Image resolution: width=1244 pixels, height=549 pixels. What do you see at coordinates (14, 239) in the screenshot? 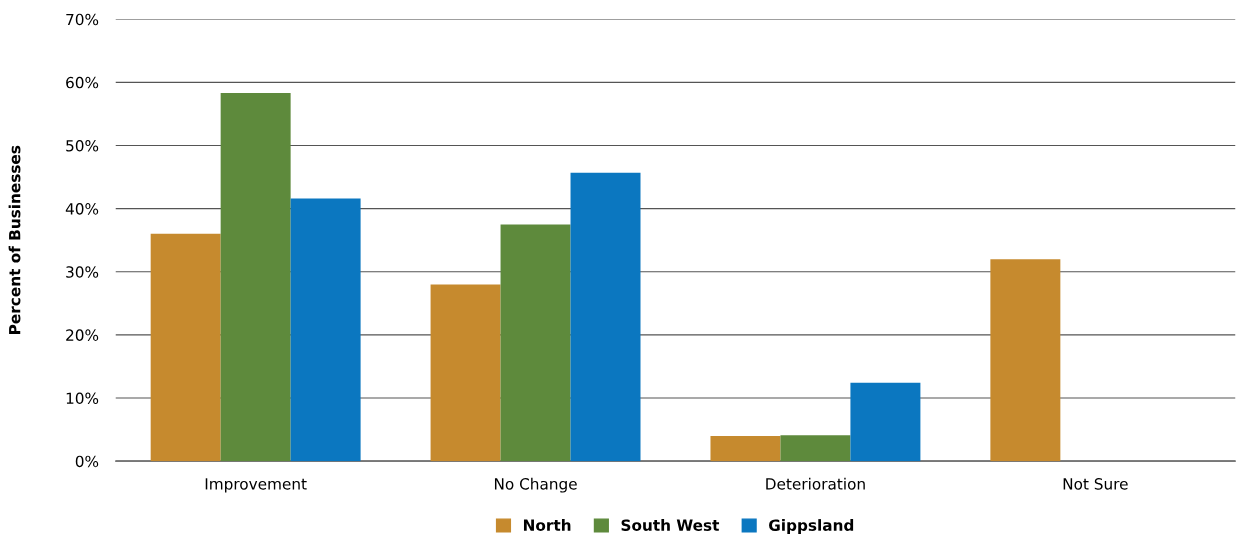
I see `y-axis-title: Percent of Businesses` at bounding box center [14, 239].